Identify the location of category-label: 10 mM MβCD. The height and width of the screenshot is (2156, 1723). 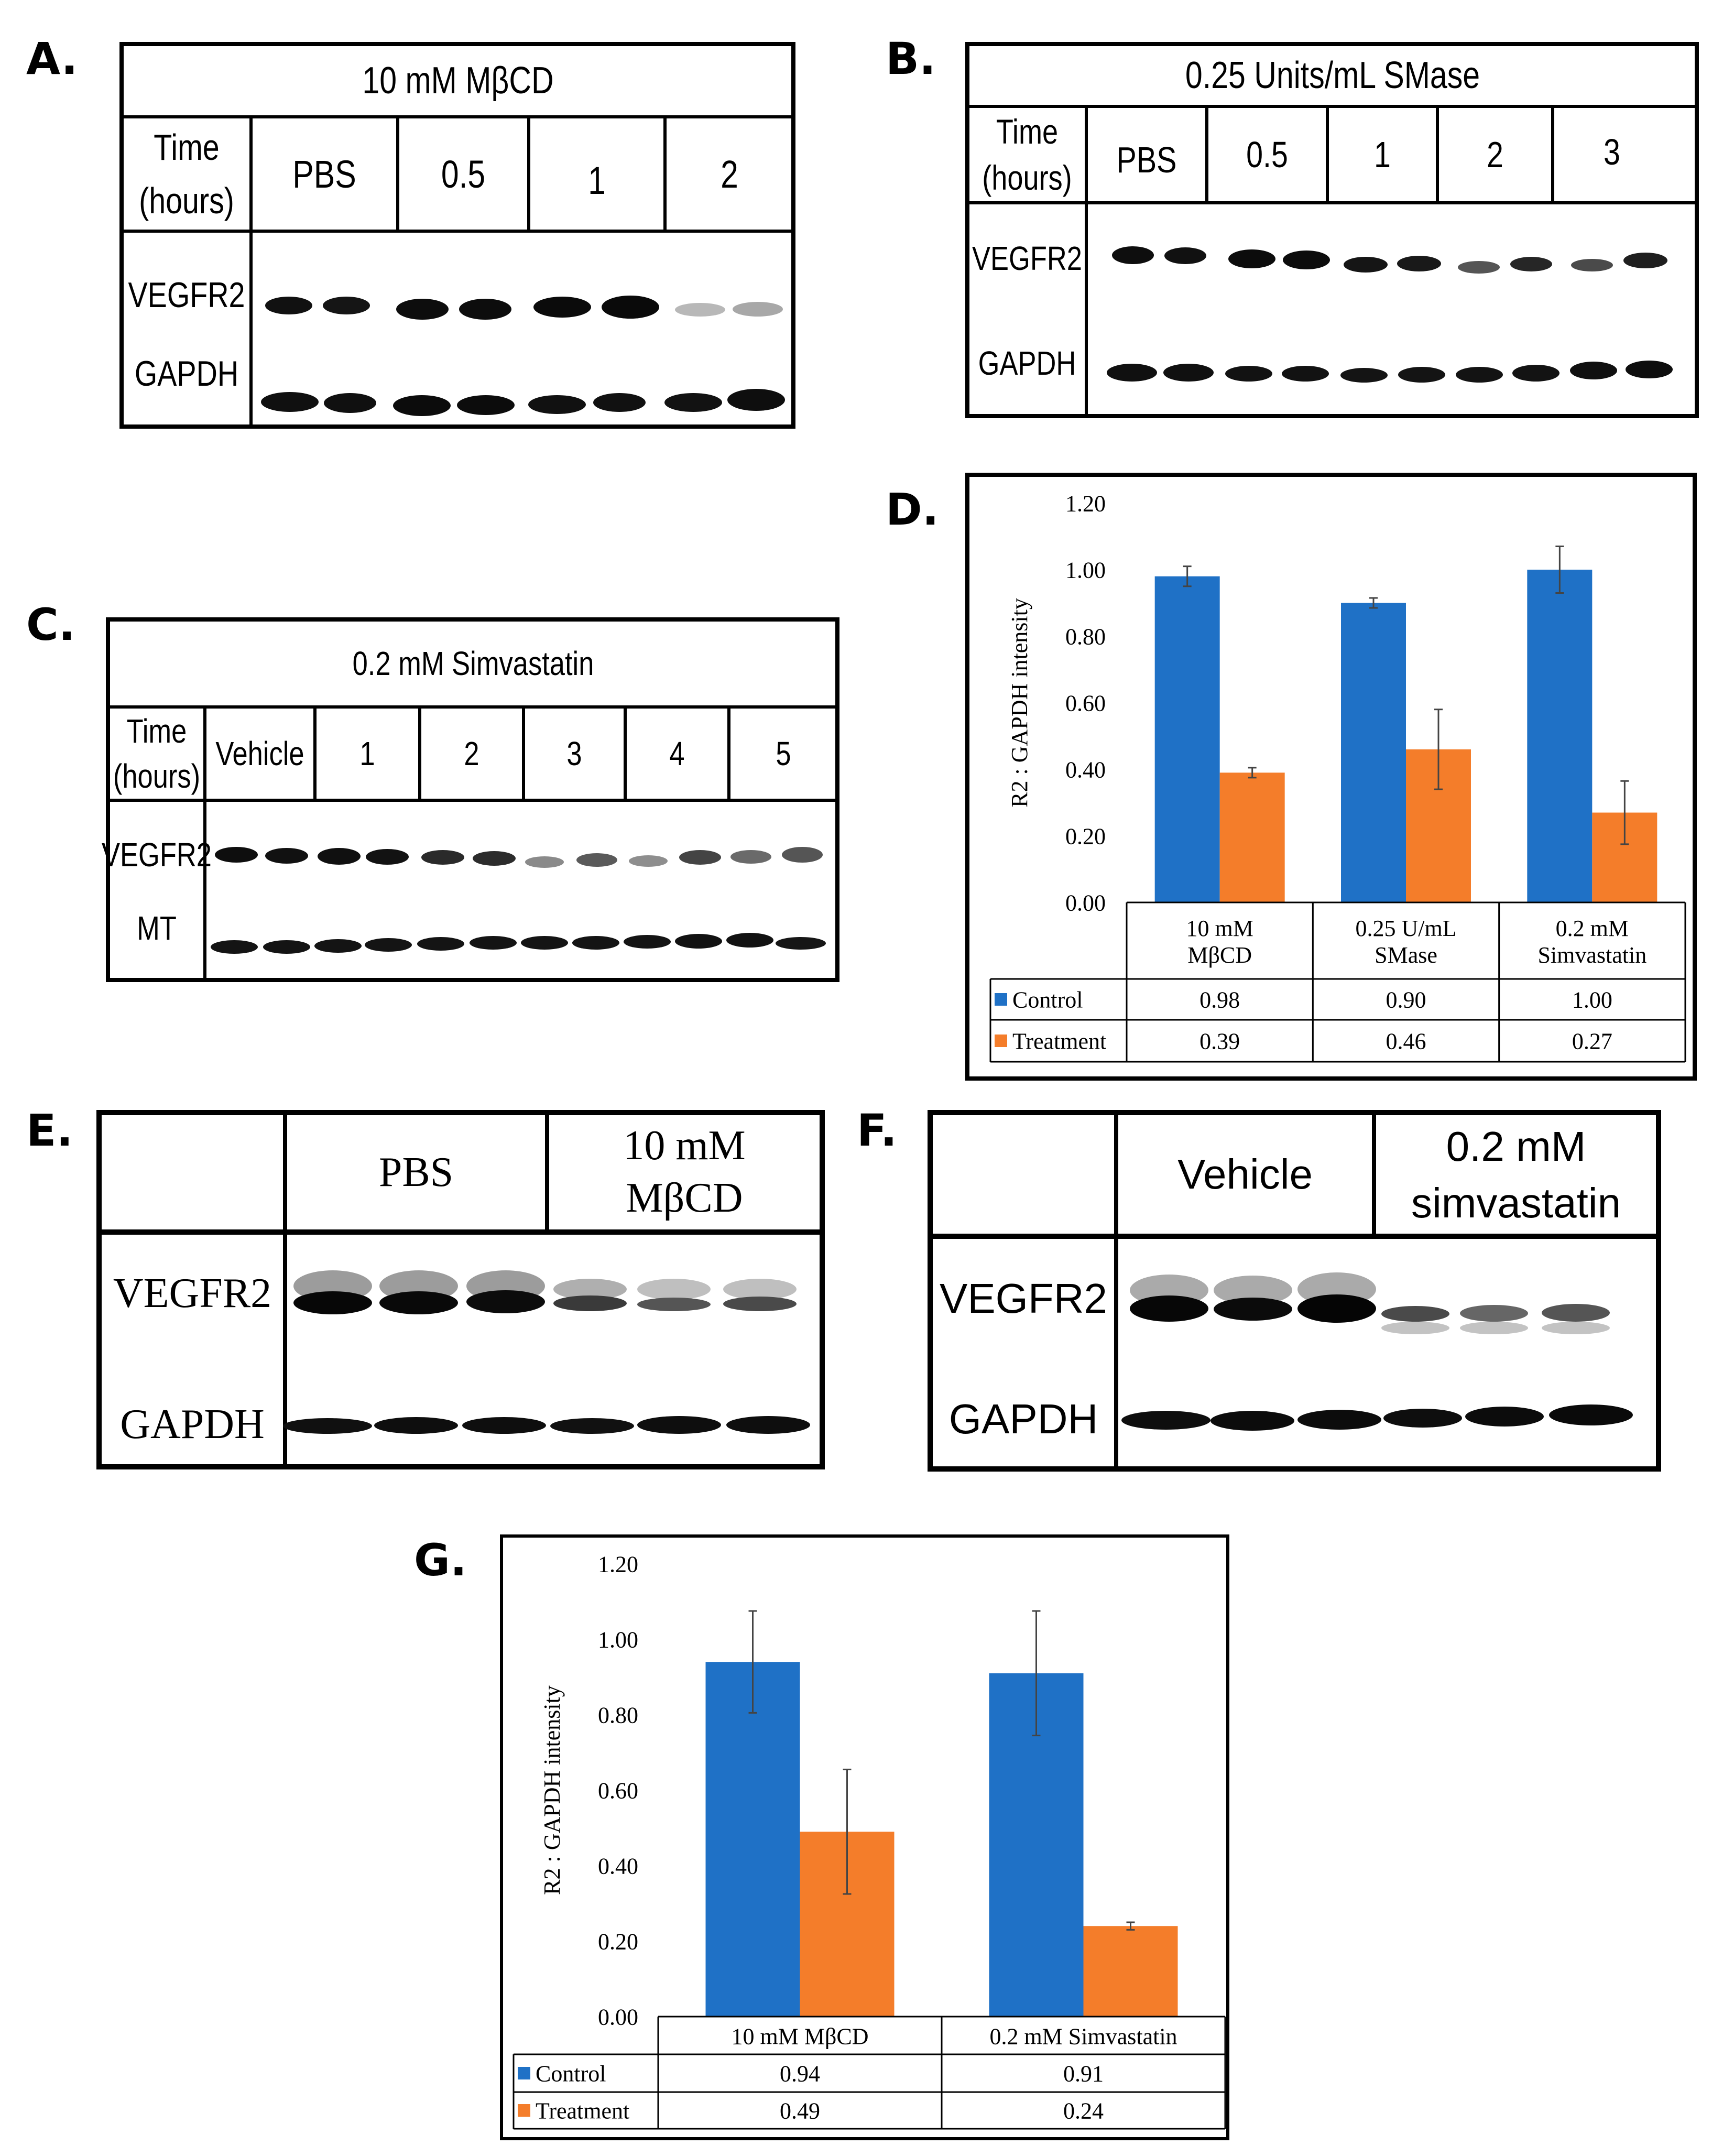
(800, 2037).